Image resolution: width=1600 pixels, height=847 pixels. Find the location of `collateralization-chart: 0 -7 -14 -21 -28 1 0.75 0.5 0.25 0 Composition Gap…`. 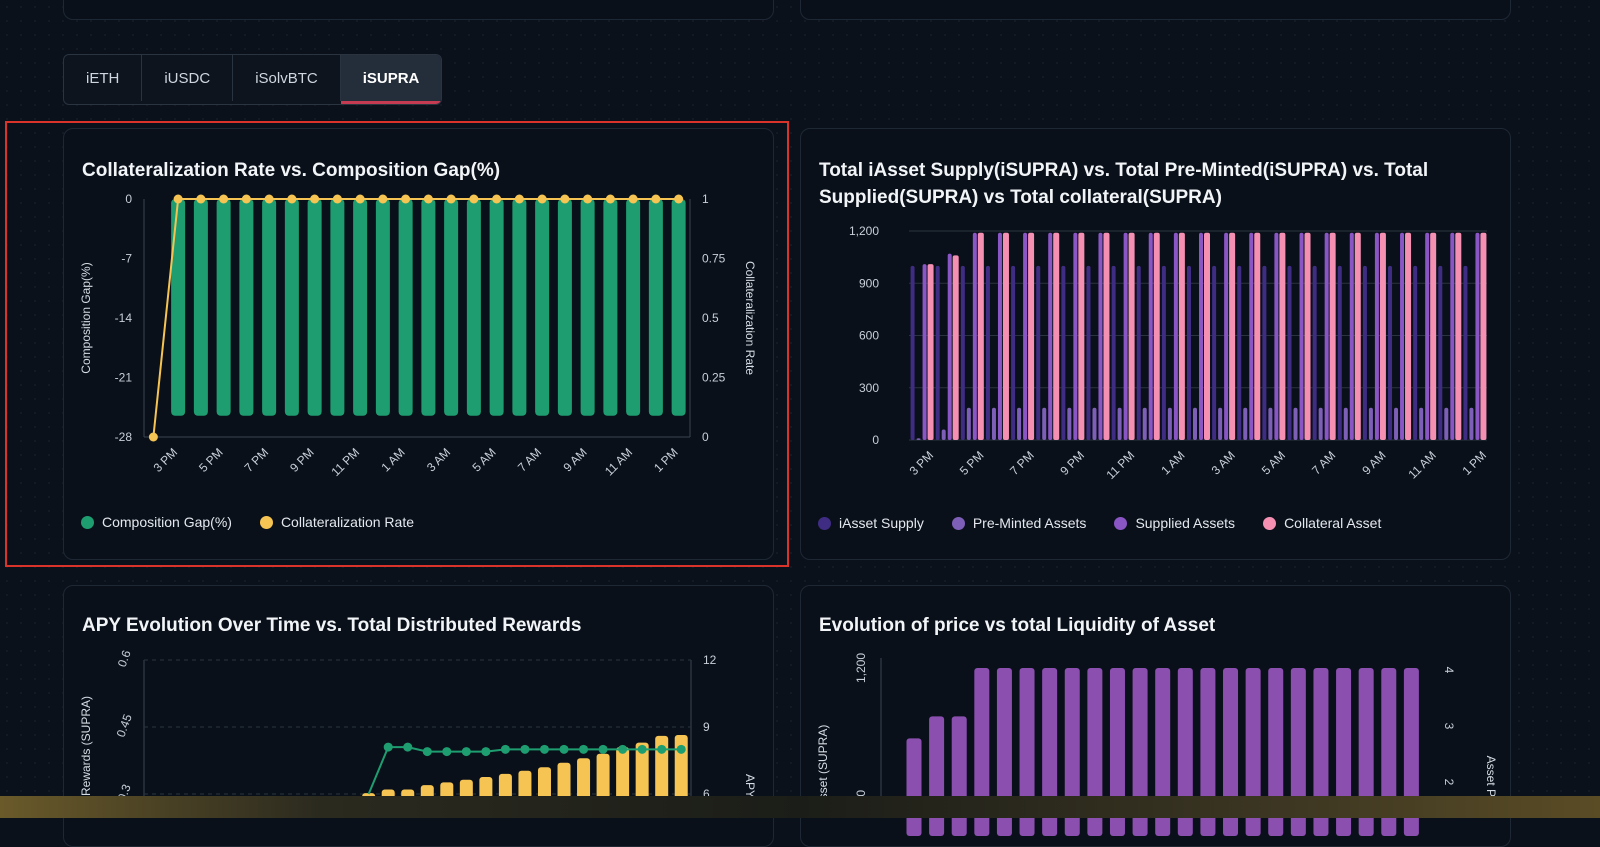

collateralization-chart: 0 -7 -14 -21 -28 1 0.75 0.5 0.25 0 Composition Gap… is located at coordinates (418, 335).